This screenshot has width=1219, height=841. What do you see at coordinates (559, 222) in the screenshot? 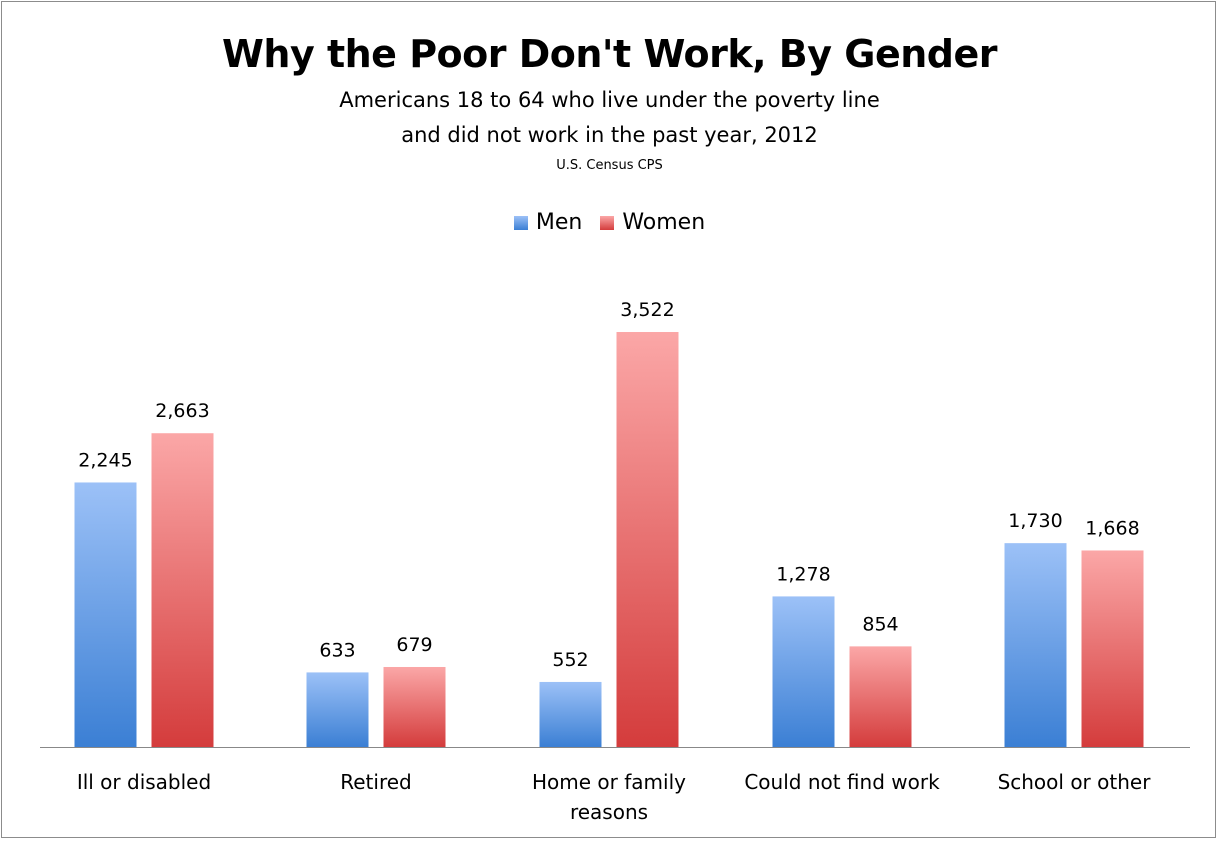
I see `legend-label-men: Men` at bounding box center [559, 222].